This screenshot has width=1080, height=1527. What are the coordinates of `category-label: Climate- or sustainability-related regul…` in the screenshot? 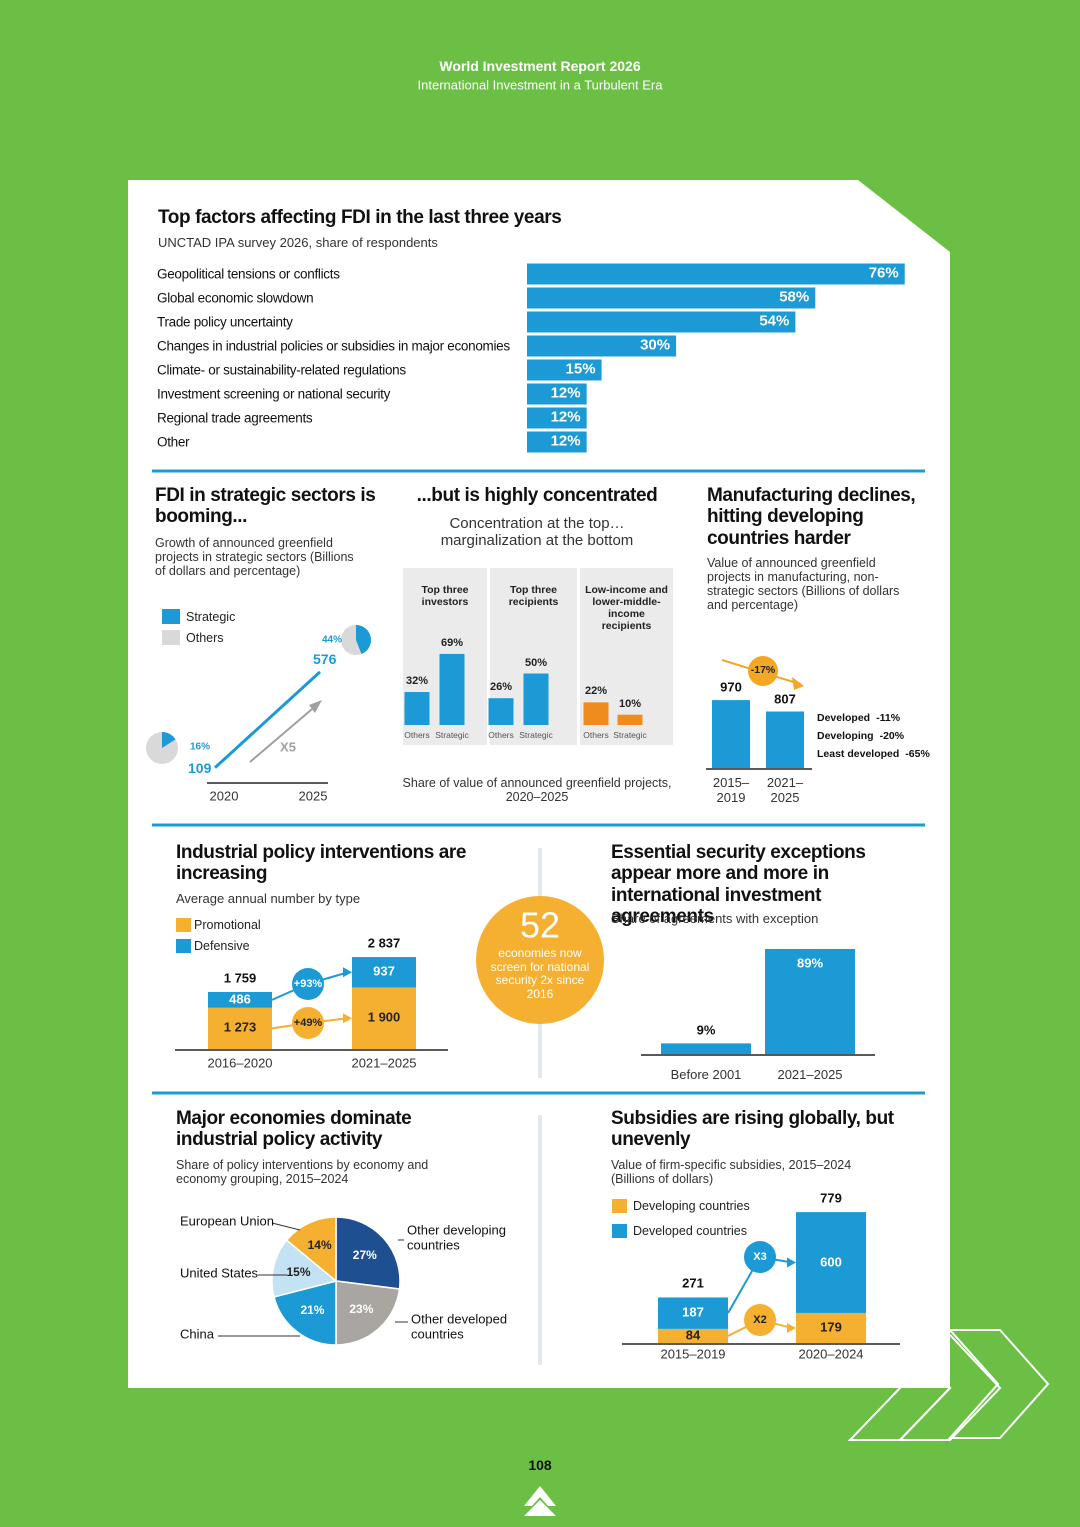 It's located at (281, 370).